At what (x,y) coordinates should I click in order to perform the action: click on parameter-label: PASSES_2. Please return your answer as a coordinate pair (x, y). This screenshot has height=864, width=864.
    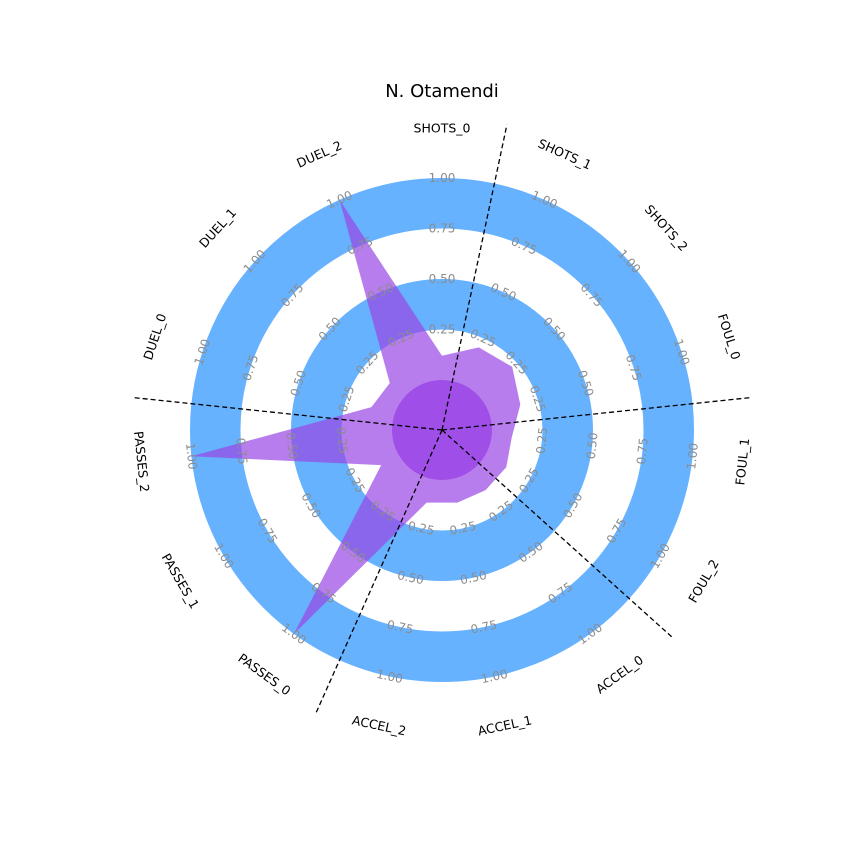
    Looking at the image, I should click on (141, 461).